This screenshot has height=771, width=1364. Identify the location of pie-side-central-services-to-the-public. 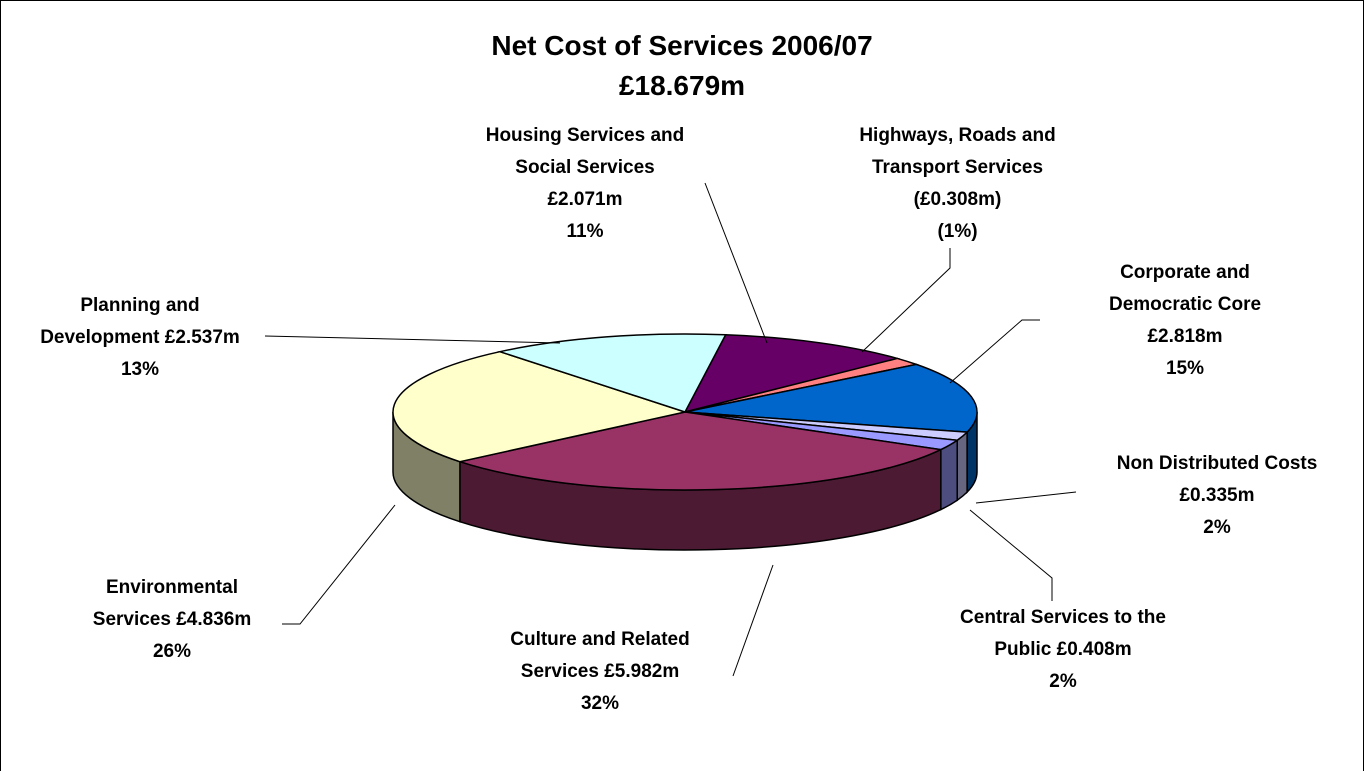
(949, 474).